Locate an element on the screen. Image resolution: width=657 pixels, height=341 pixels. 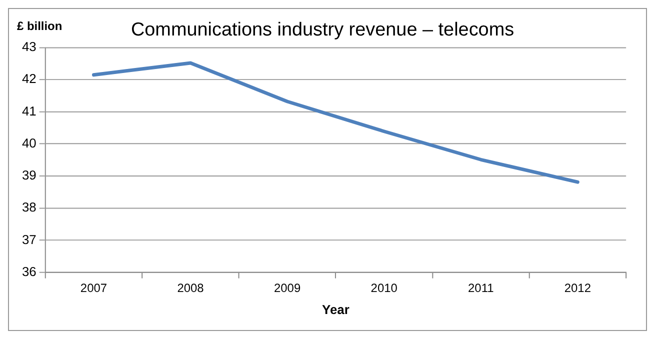
y-tick-label: 39 is located at coordinates (29, 175).